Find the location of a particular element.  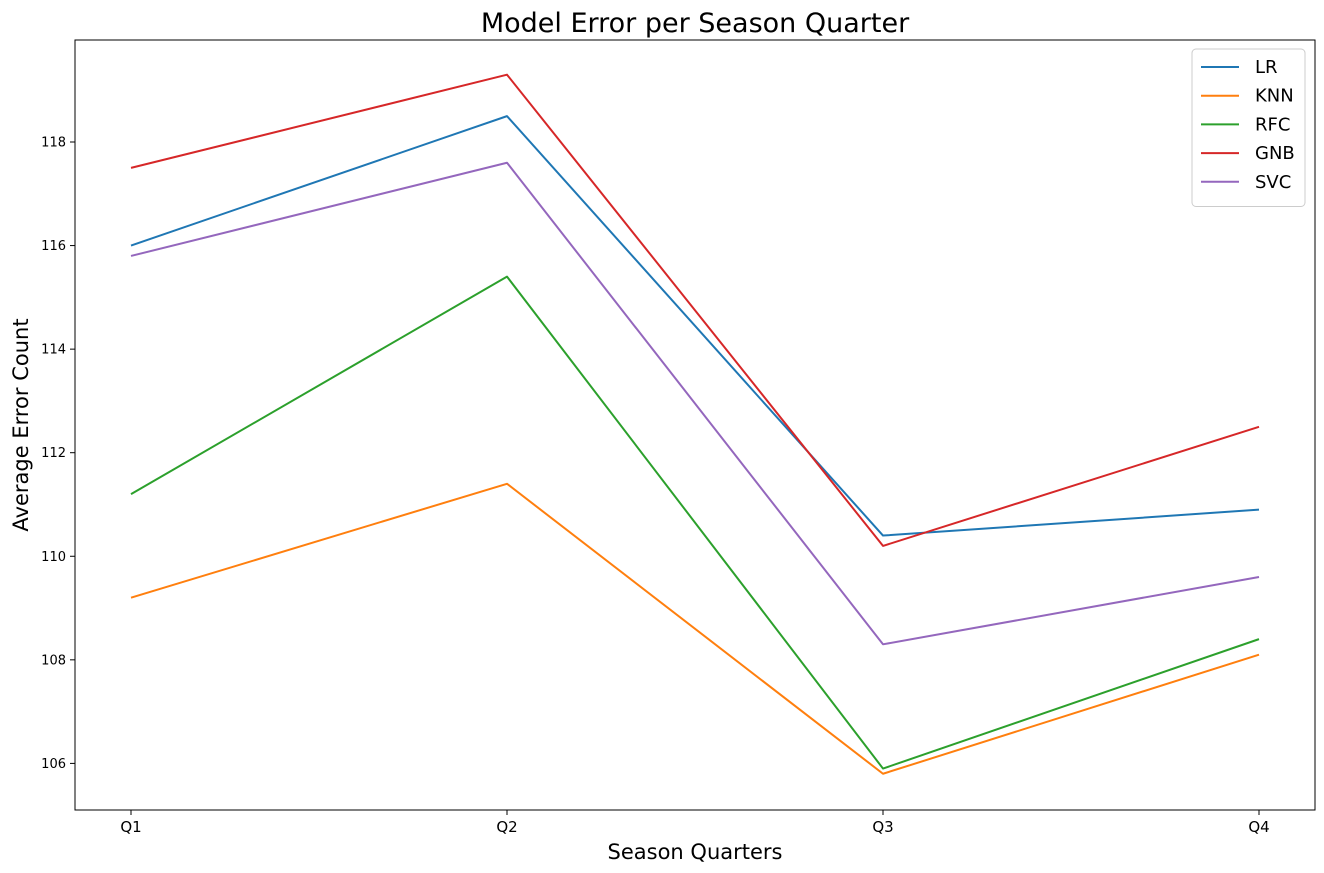

y-tick-label: 118 is located at coordinates (53, 143).